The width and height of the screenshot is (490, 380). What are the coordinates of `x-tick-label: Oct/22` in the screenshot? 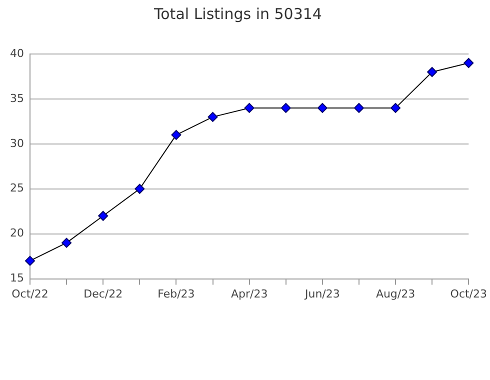 It's located at (30, 293).